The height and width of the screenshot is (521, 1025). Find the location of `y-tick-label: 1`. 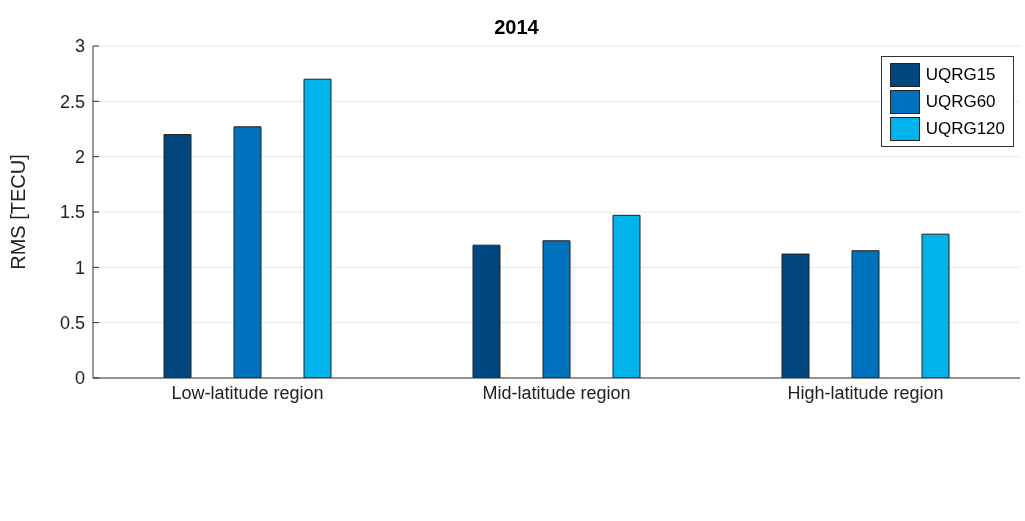

y-tick-label: 1 is located at coordinates (79, 267).